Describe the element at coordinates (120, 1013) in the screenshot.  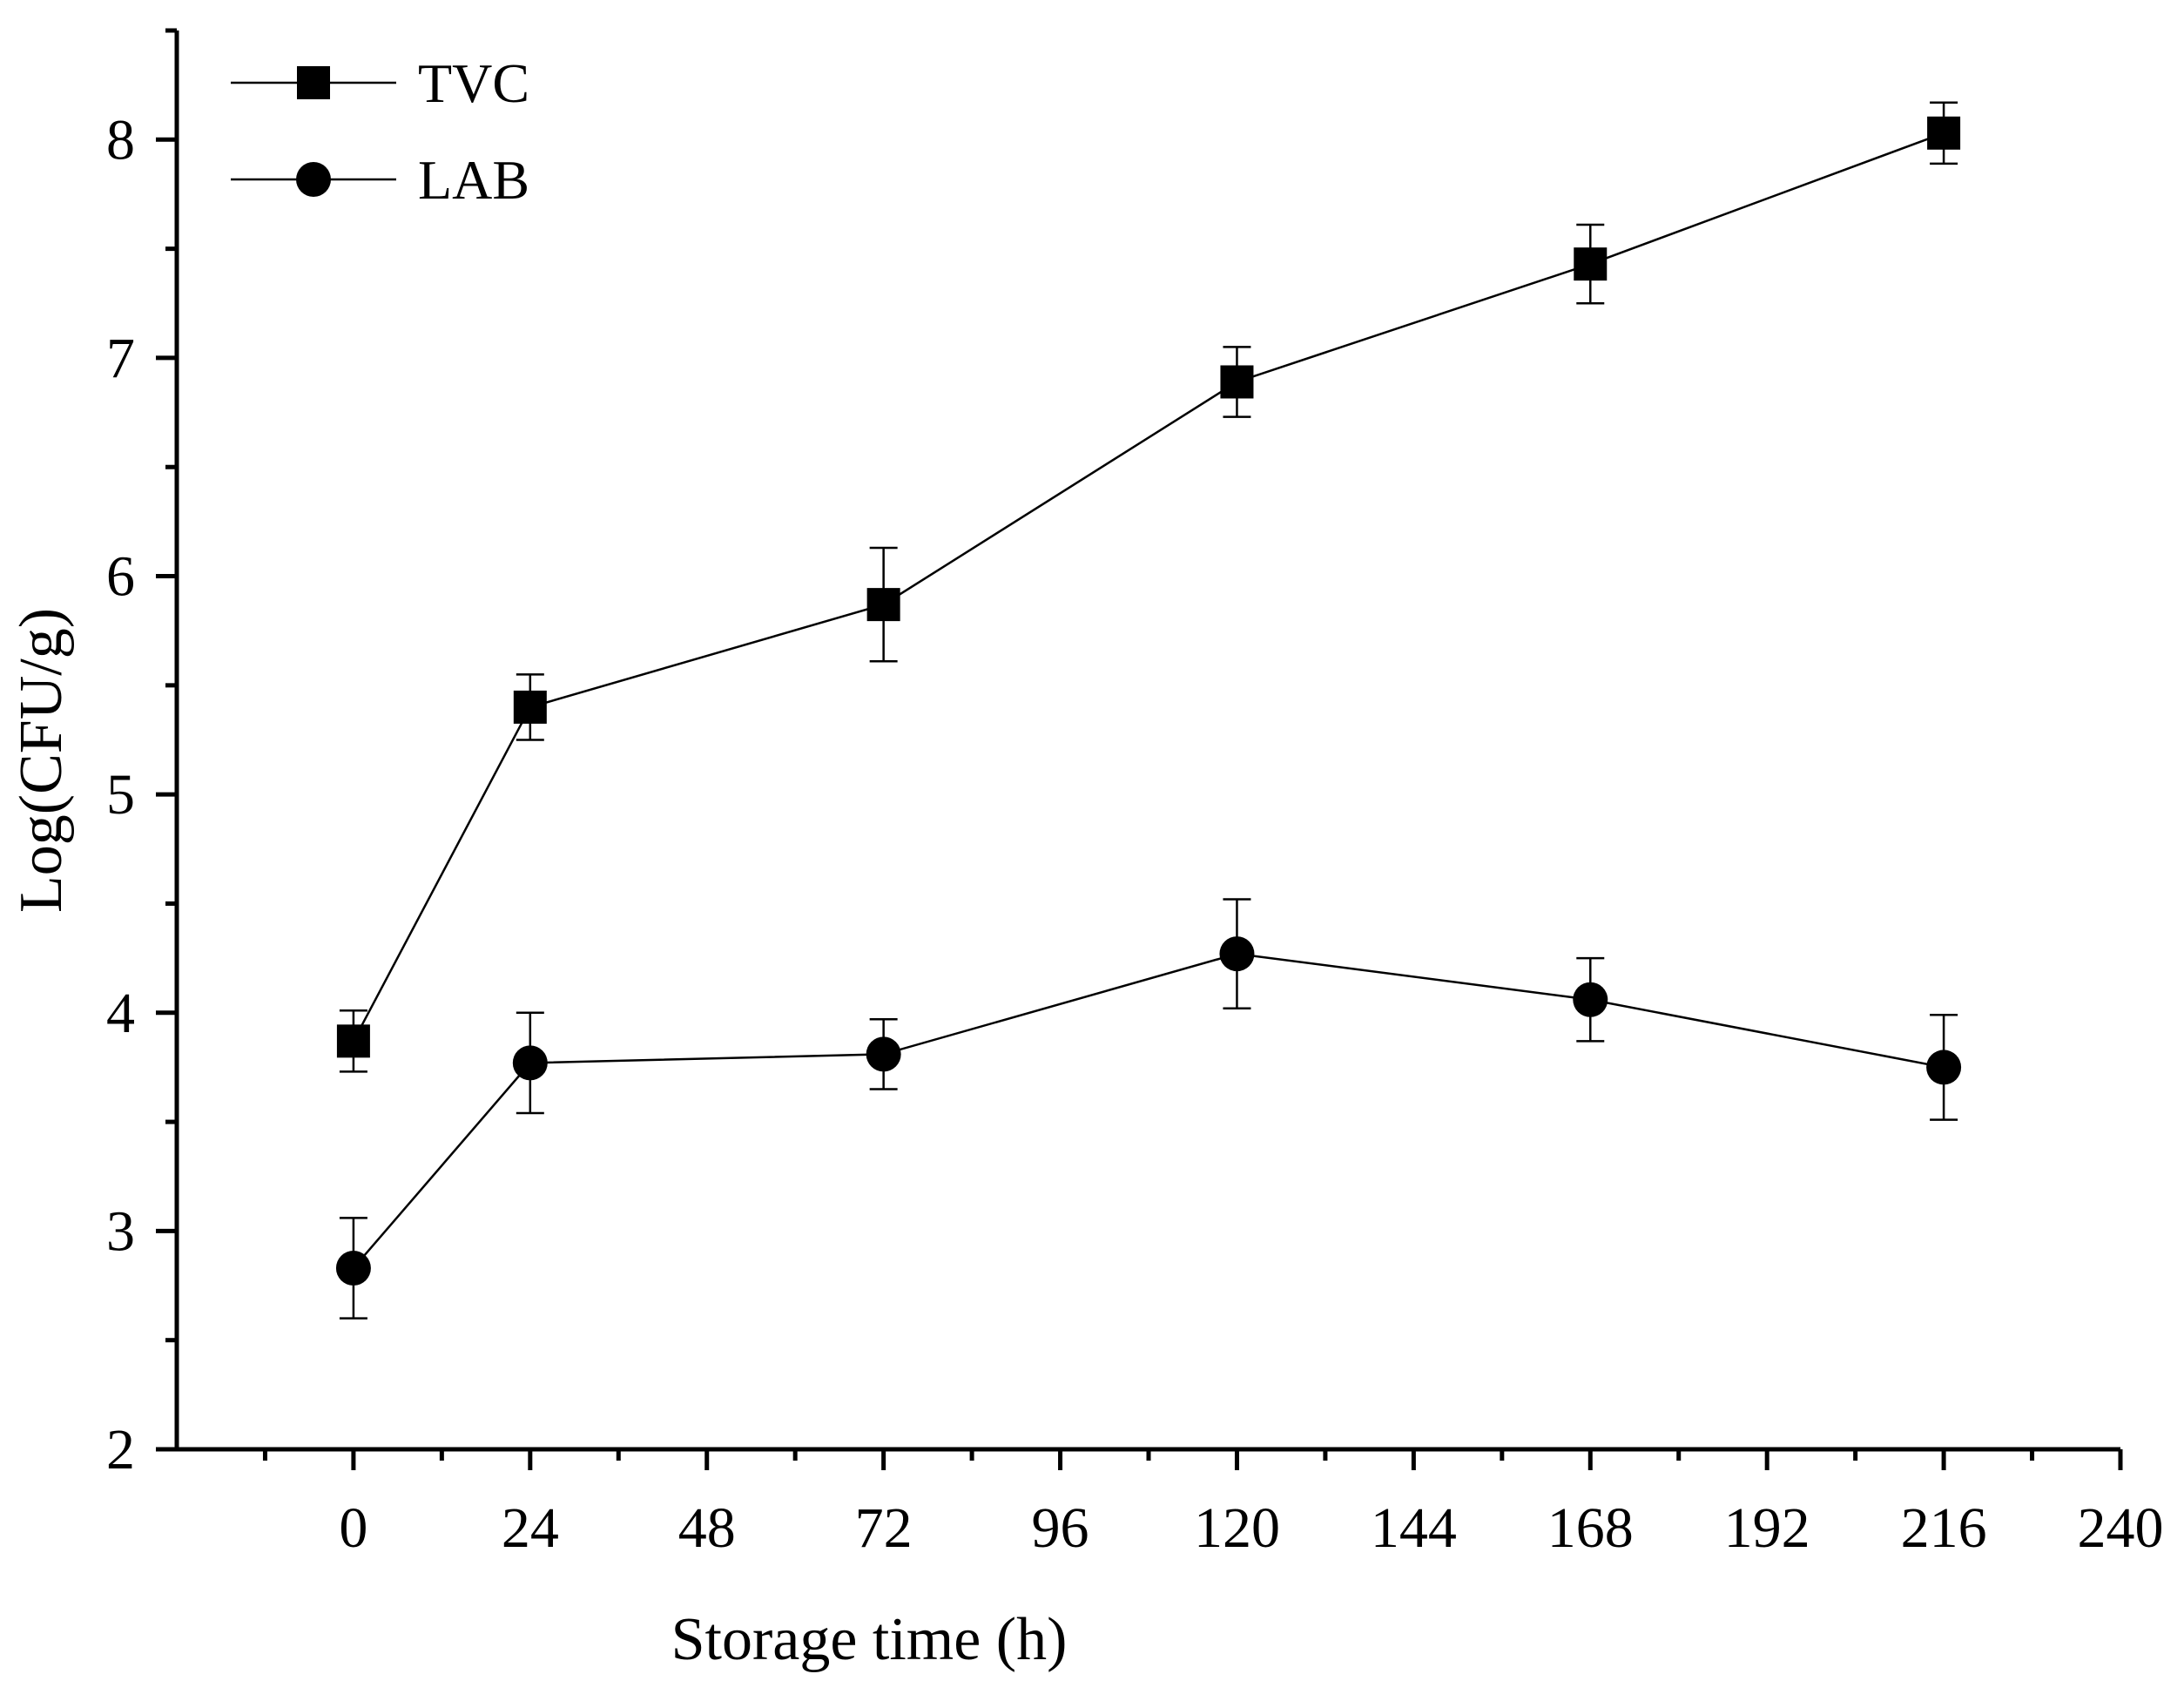
I see `y-tick-label: 4` at that location.